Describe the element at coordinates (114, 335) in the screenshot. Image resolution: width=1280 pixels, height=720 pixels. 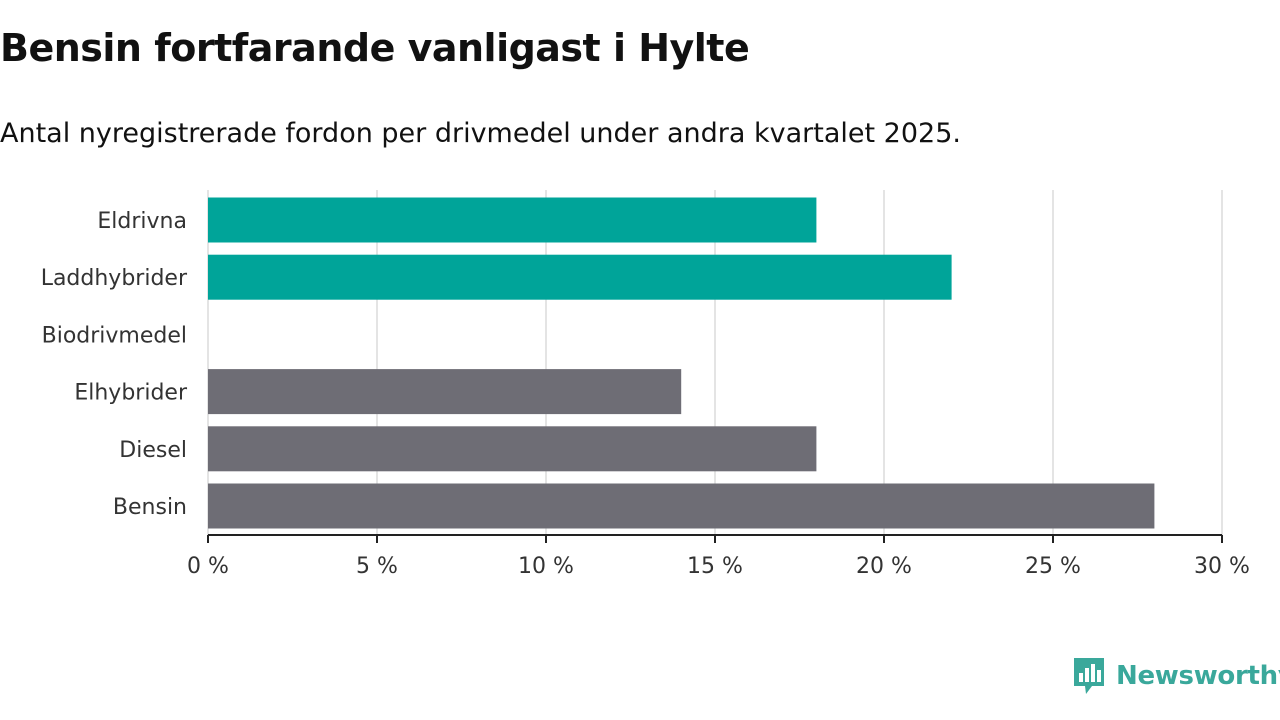
I see `category-label: Biodrivmedel` at that location.